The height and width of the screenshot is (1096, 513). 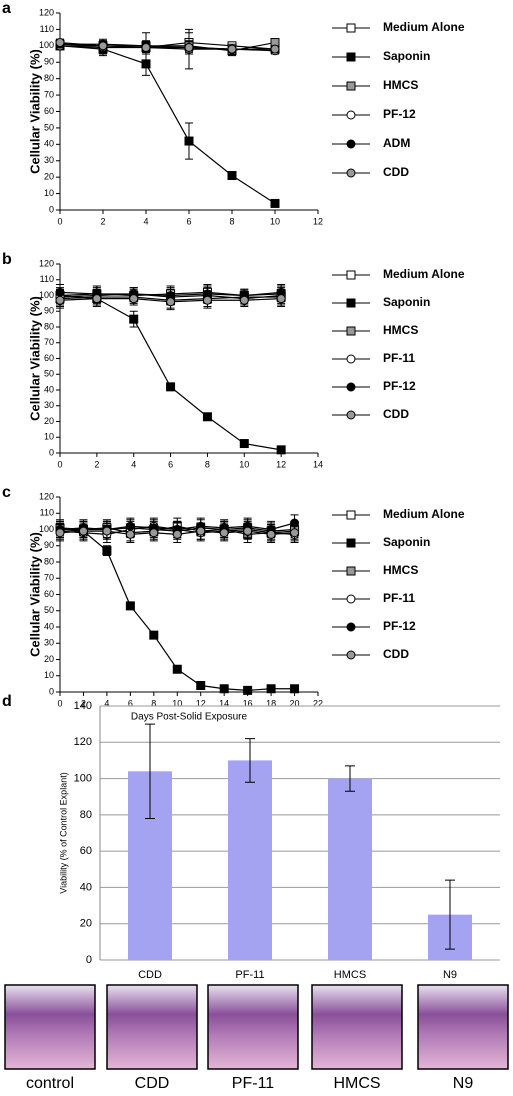 I want to click on image-label: HMCS, so click(x=356, y=1083).